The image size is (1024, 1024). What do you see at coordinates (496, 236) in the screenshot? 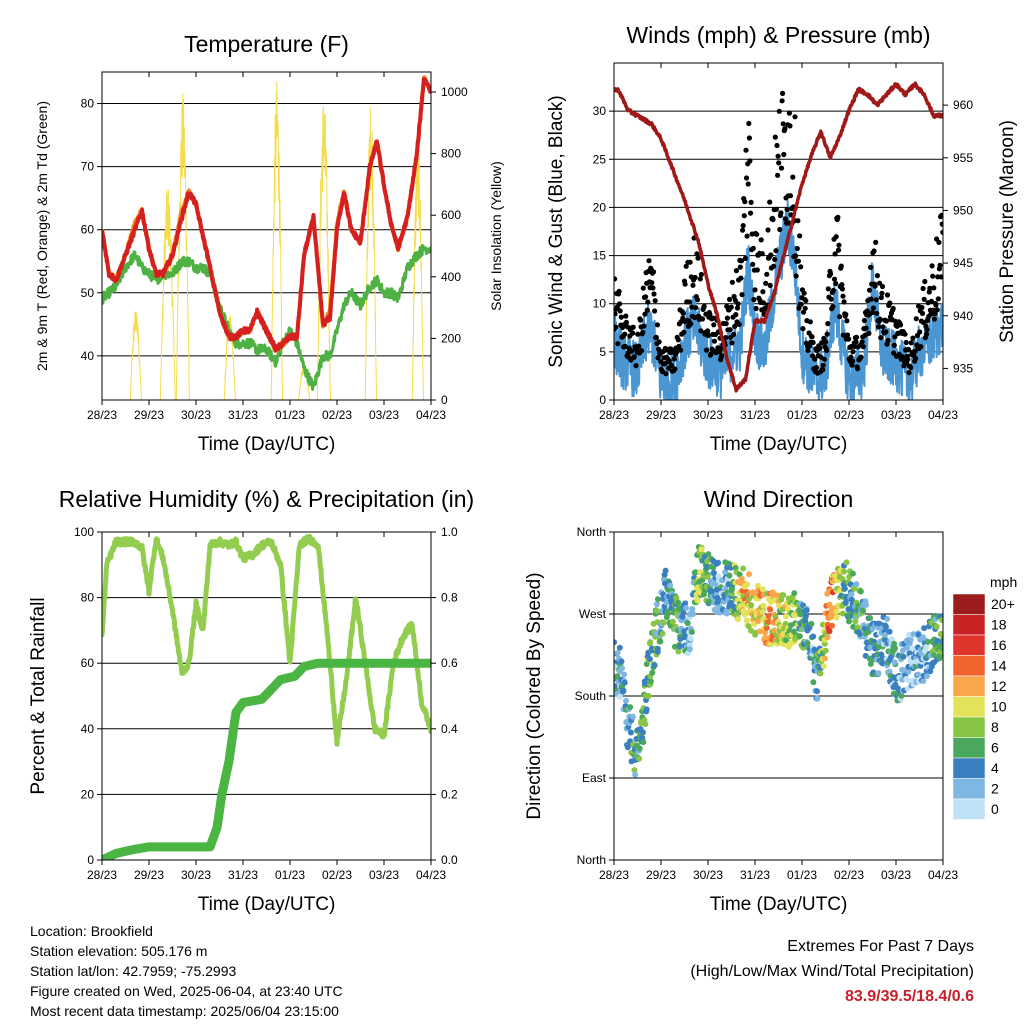
I see `right-axis-label: Solar Insolation (Yellow)` at bounding box center [496, 236].